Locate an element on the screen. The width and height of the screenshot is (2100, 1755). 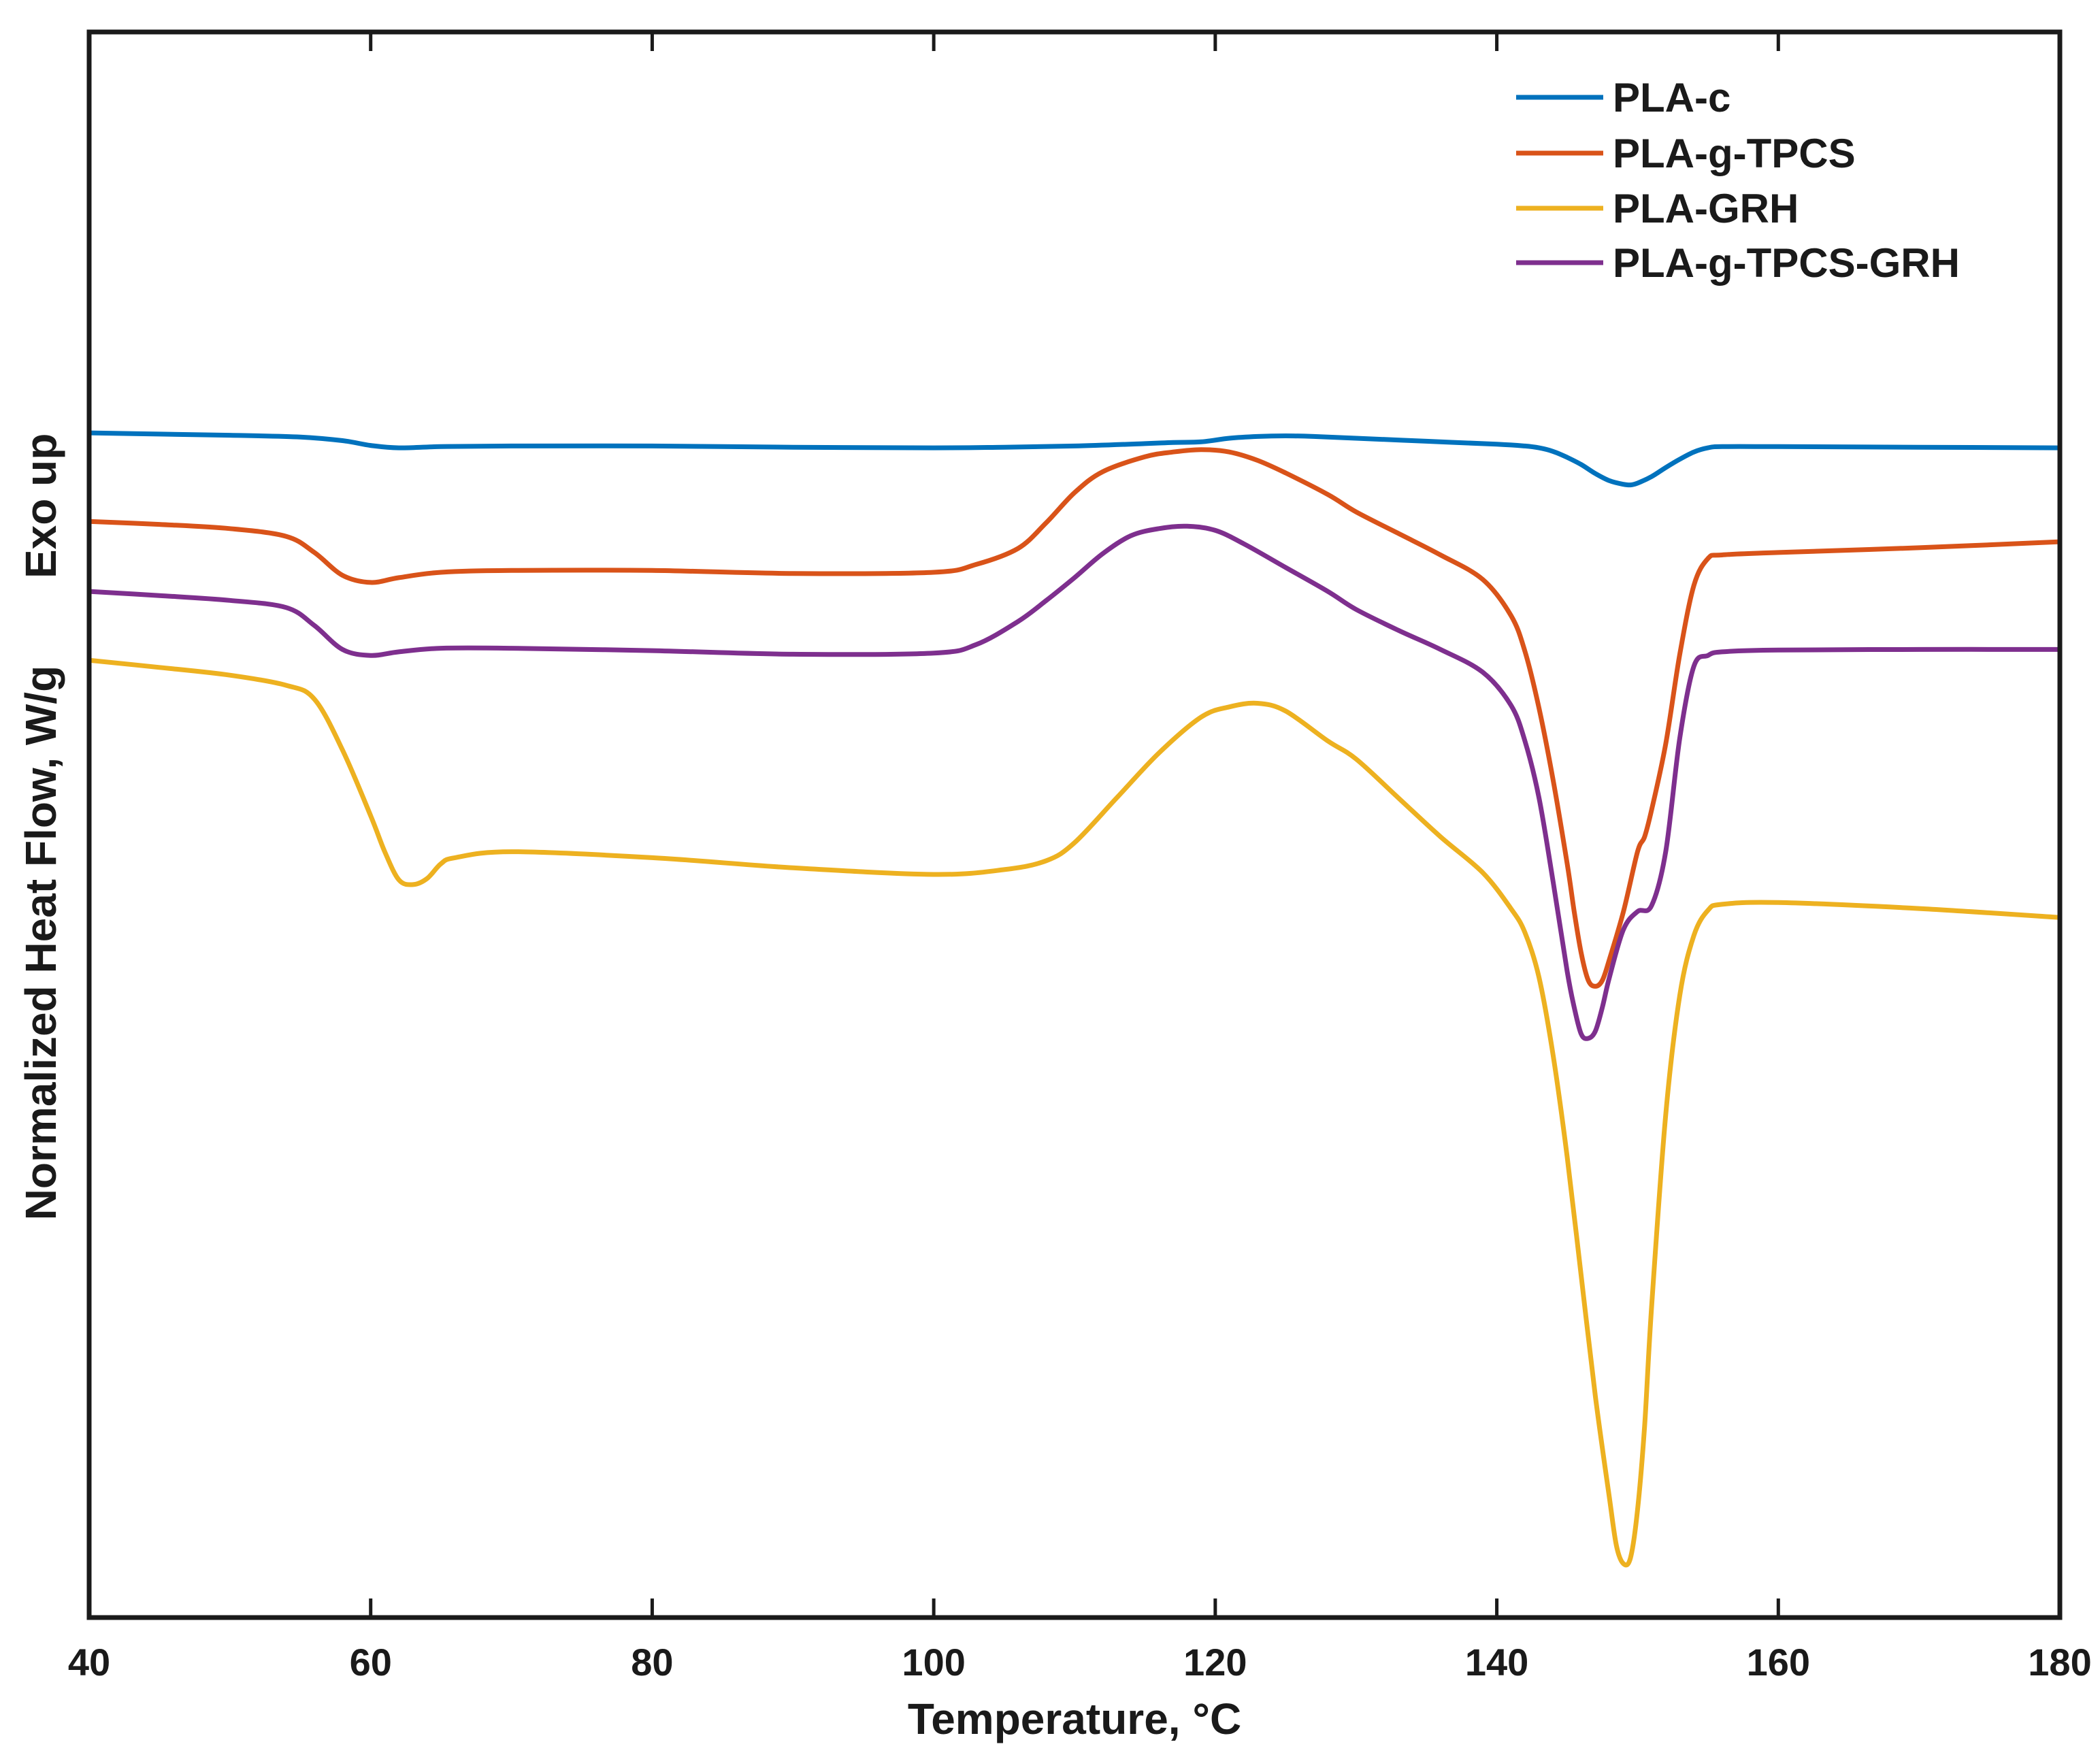
x-tick-label-160: 160 is located at coordinates (1778, 1662).